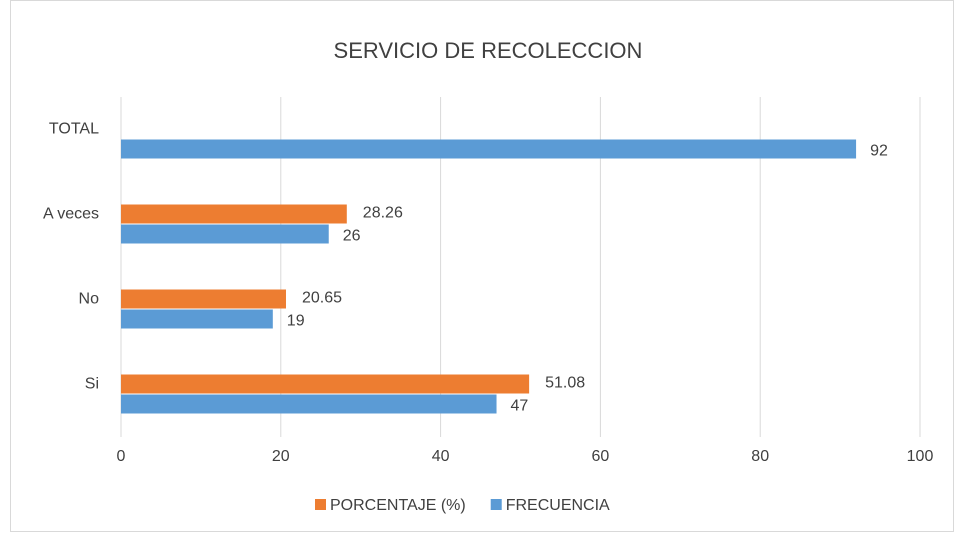 The width and height of the screenshot is (955, 533). What do you see at coordinates (121, 456) in the screenshot?
I see `x-tick-label: 0` at bounding box center [121, 456].